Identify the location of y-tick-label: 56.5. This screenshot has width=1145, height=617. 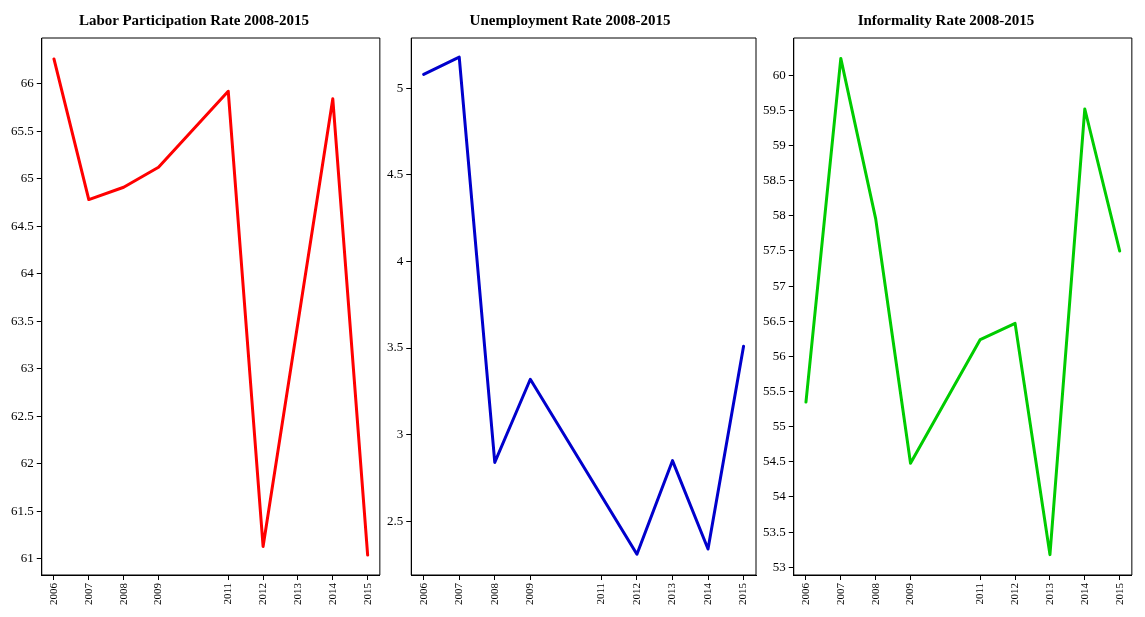
(774, 320).